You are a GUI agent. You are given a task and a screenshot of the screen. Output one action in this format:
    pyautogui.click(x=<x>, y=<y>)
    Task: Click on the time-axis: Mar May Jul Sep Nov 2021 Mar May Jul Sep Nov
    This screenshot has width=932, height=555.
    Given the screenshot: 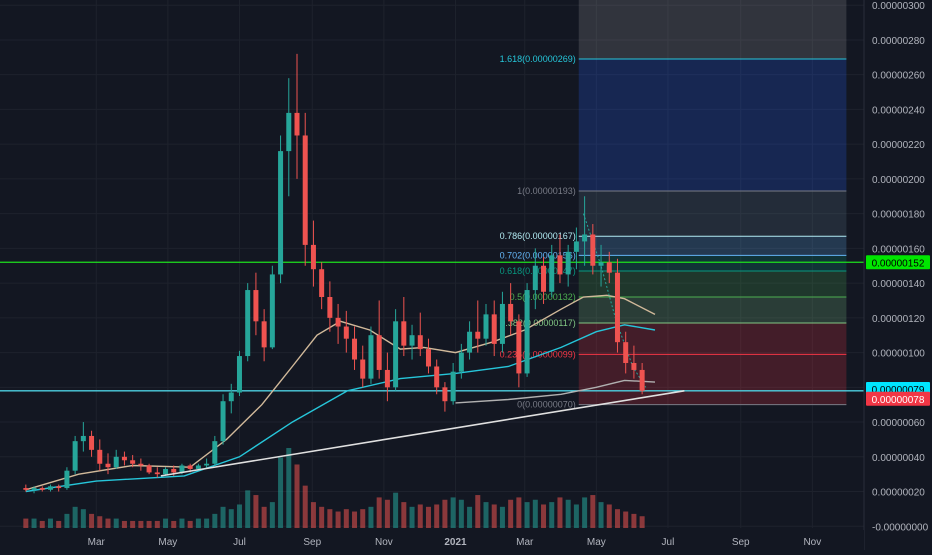 What is the action you would take?
    pyautogui.click(x=455, y=542)
    